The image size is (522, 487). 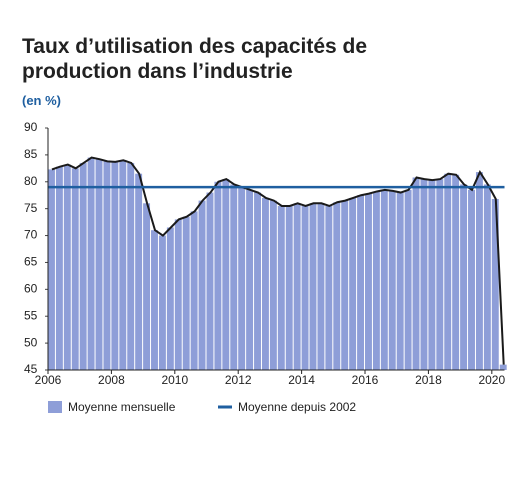 I want to click on x-tick-label: 2018, so click(x=428, y=380).